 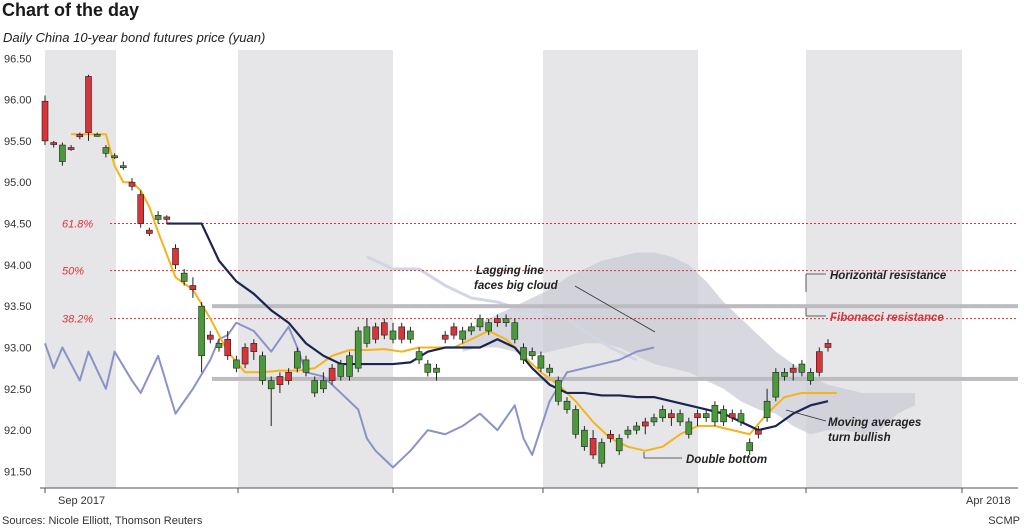 What do you see at coordinates (18, 472) in the screenshot?
I see `y-tick-label: 91.50` at bounding box center [18, 472].